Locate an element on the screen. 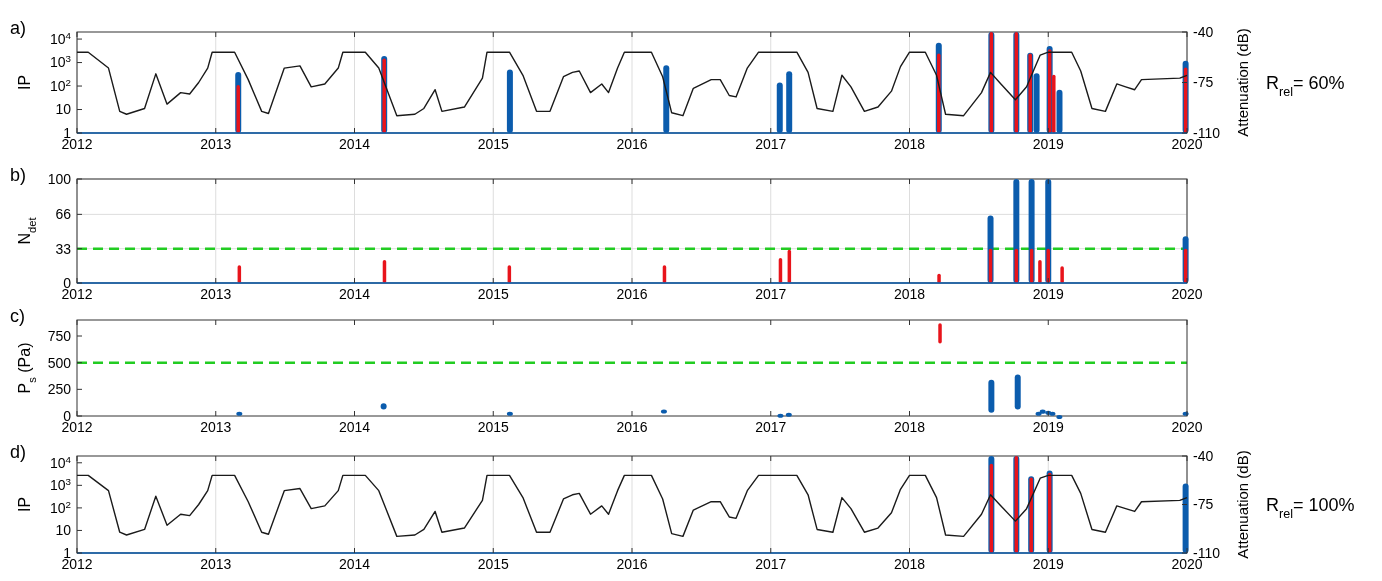 This screenshot has height=581, width=1382. chart-title: c) is located at coordinates (17, 316).